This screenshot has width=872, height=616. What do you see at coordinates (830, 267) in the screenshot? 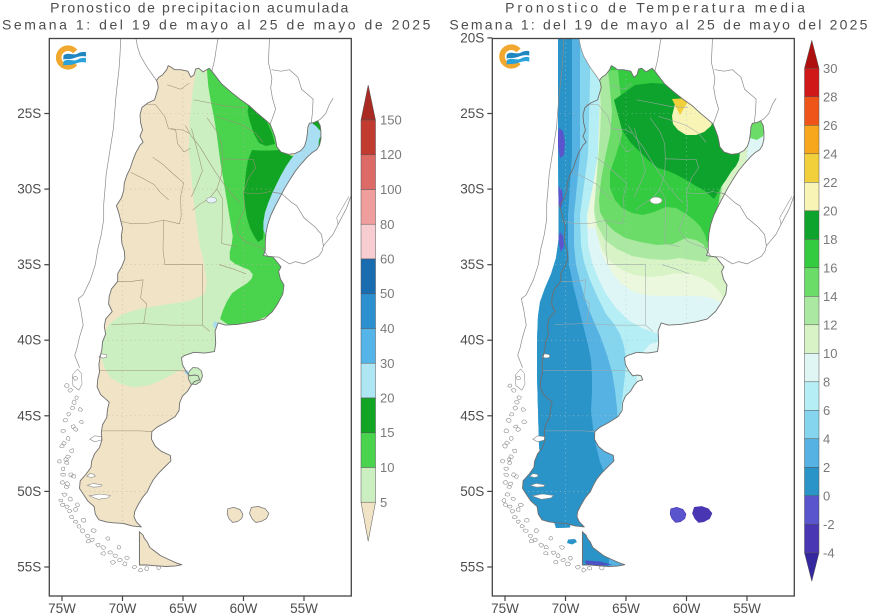
I see `svg-text: 16` at bounding box center [830, 267].